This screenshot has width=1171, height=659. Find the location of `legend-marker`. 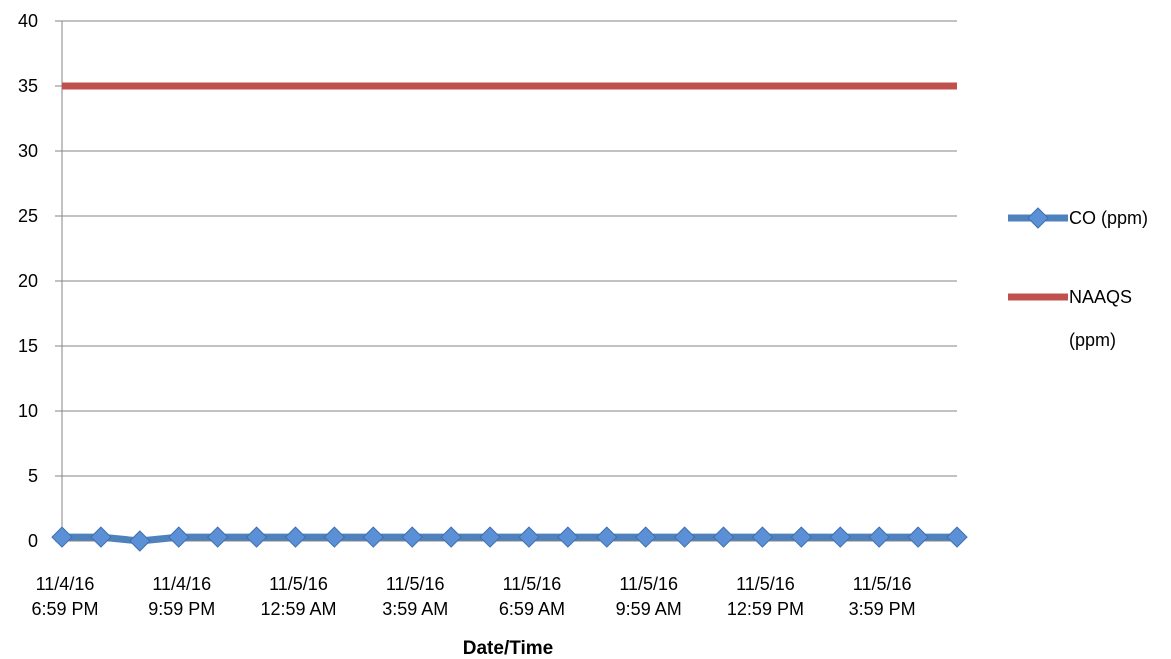

legend-marker is located at coordinates (1038, 218).